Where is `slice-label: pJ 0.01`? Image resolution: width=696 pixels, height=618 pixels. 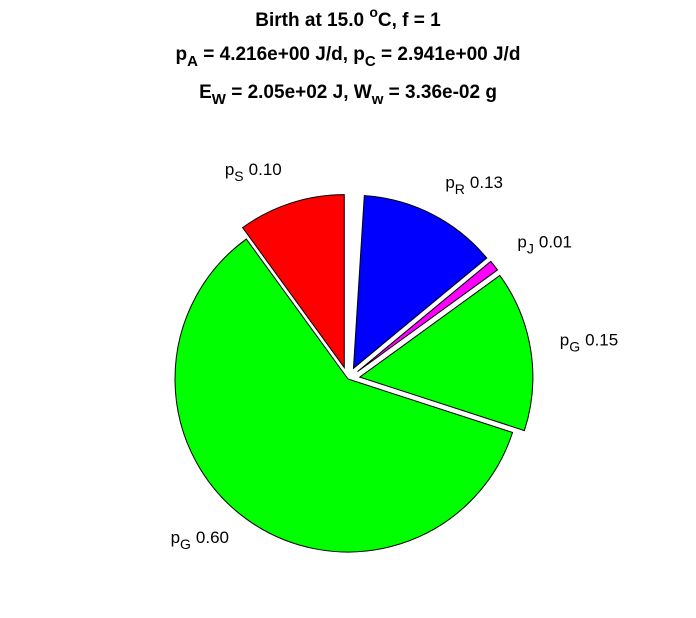
slice-label: pJ 0.01 is located at coordinates (544, 245).